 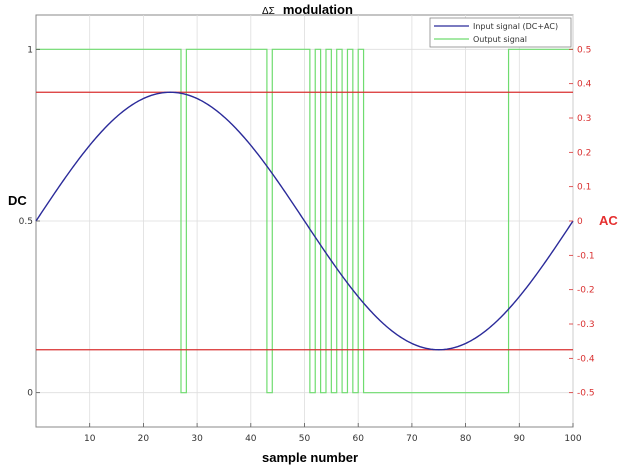 I want to click on right-tick-label: 0.5, so click(x=584, y=50).